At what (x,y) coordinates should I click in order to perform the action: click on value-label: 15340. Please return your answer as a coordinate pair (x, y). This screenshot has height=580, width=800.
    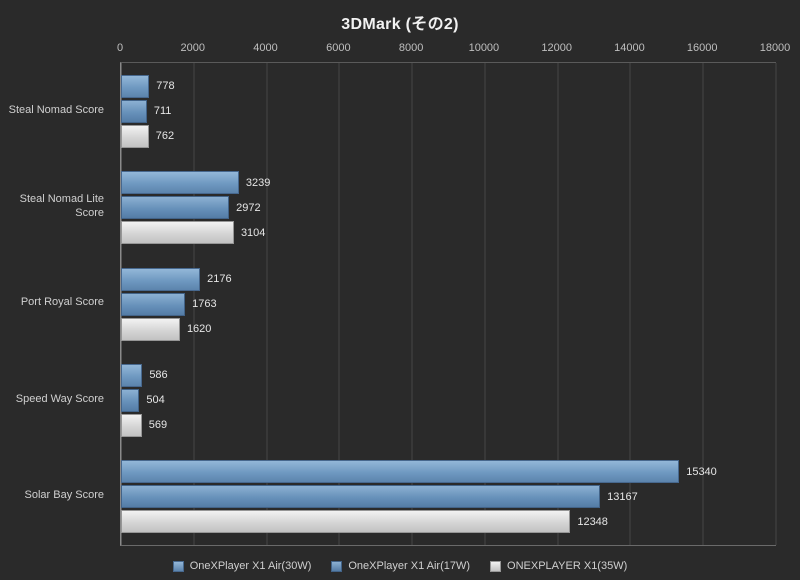
    Looking at the image, I should click on (701, 471).